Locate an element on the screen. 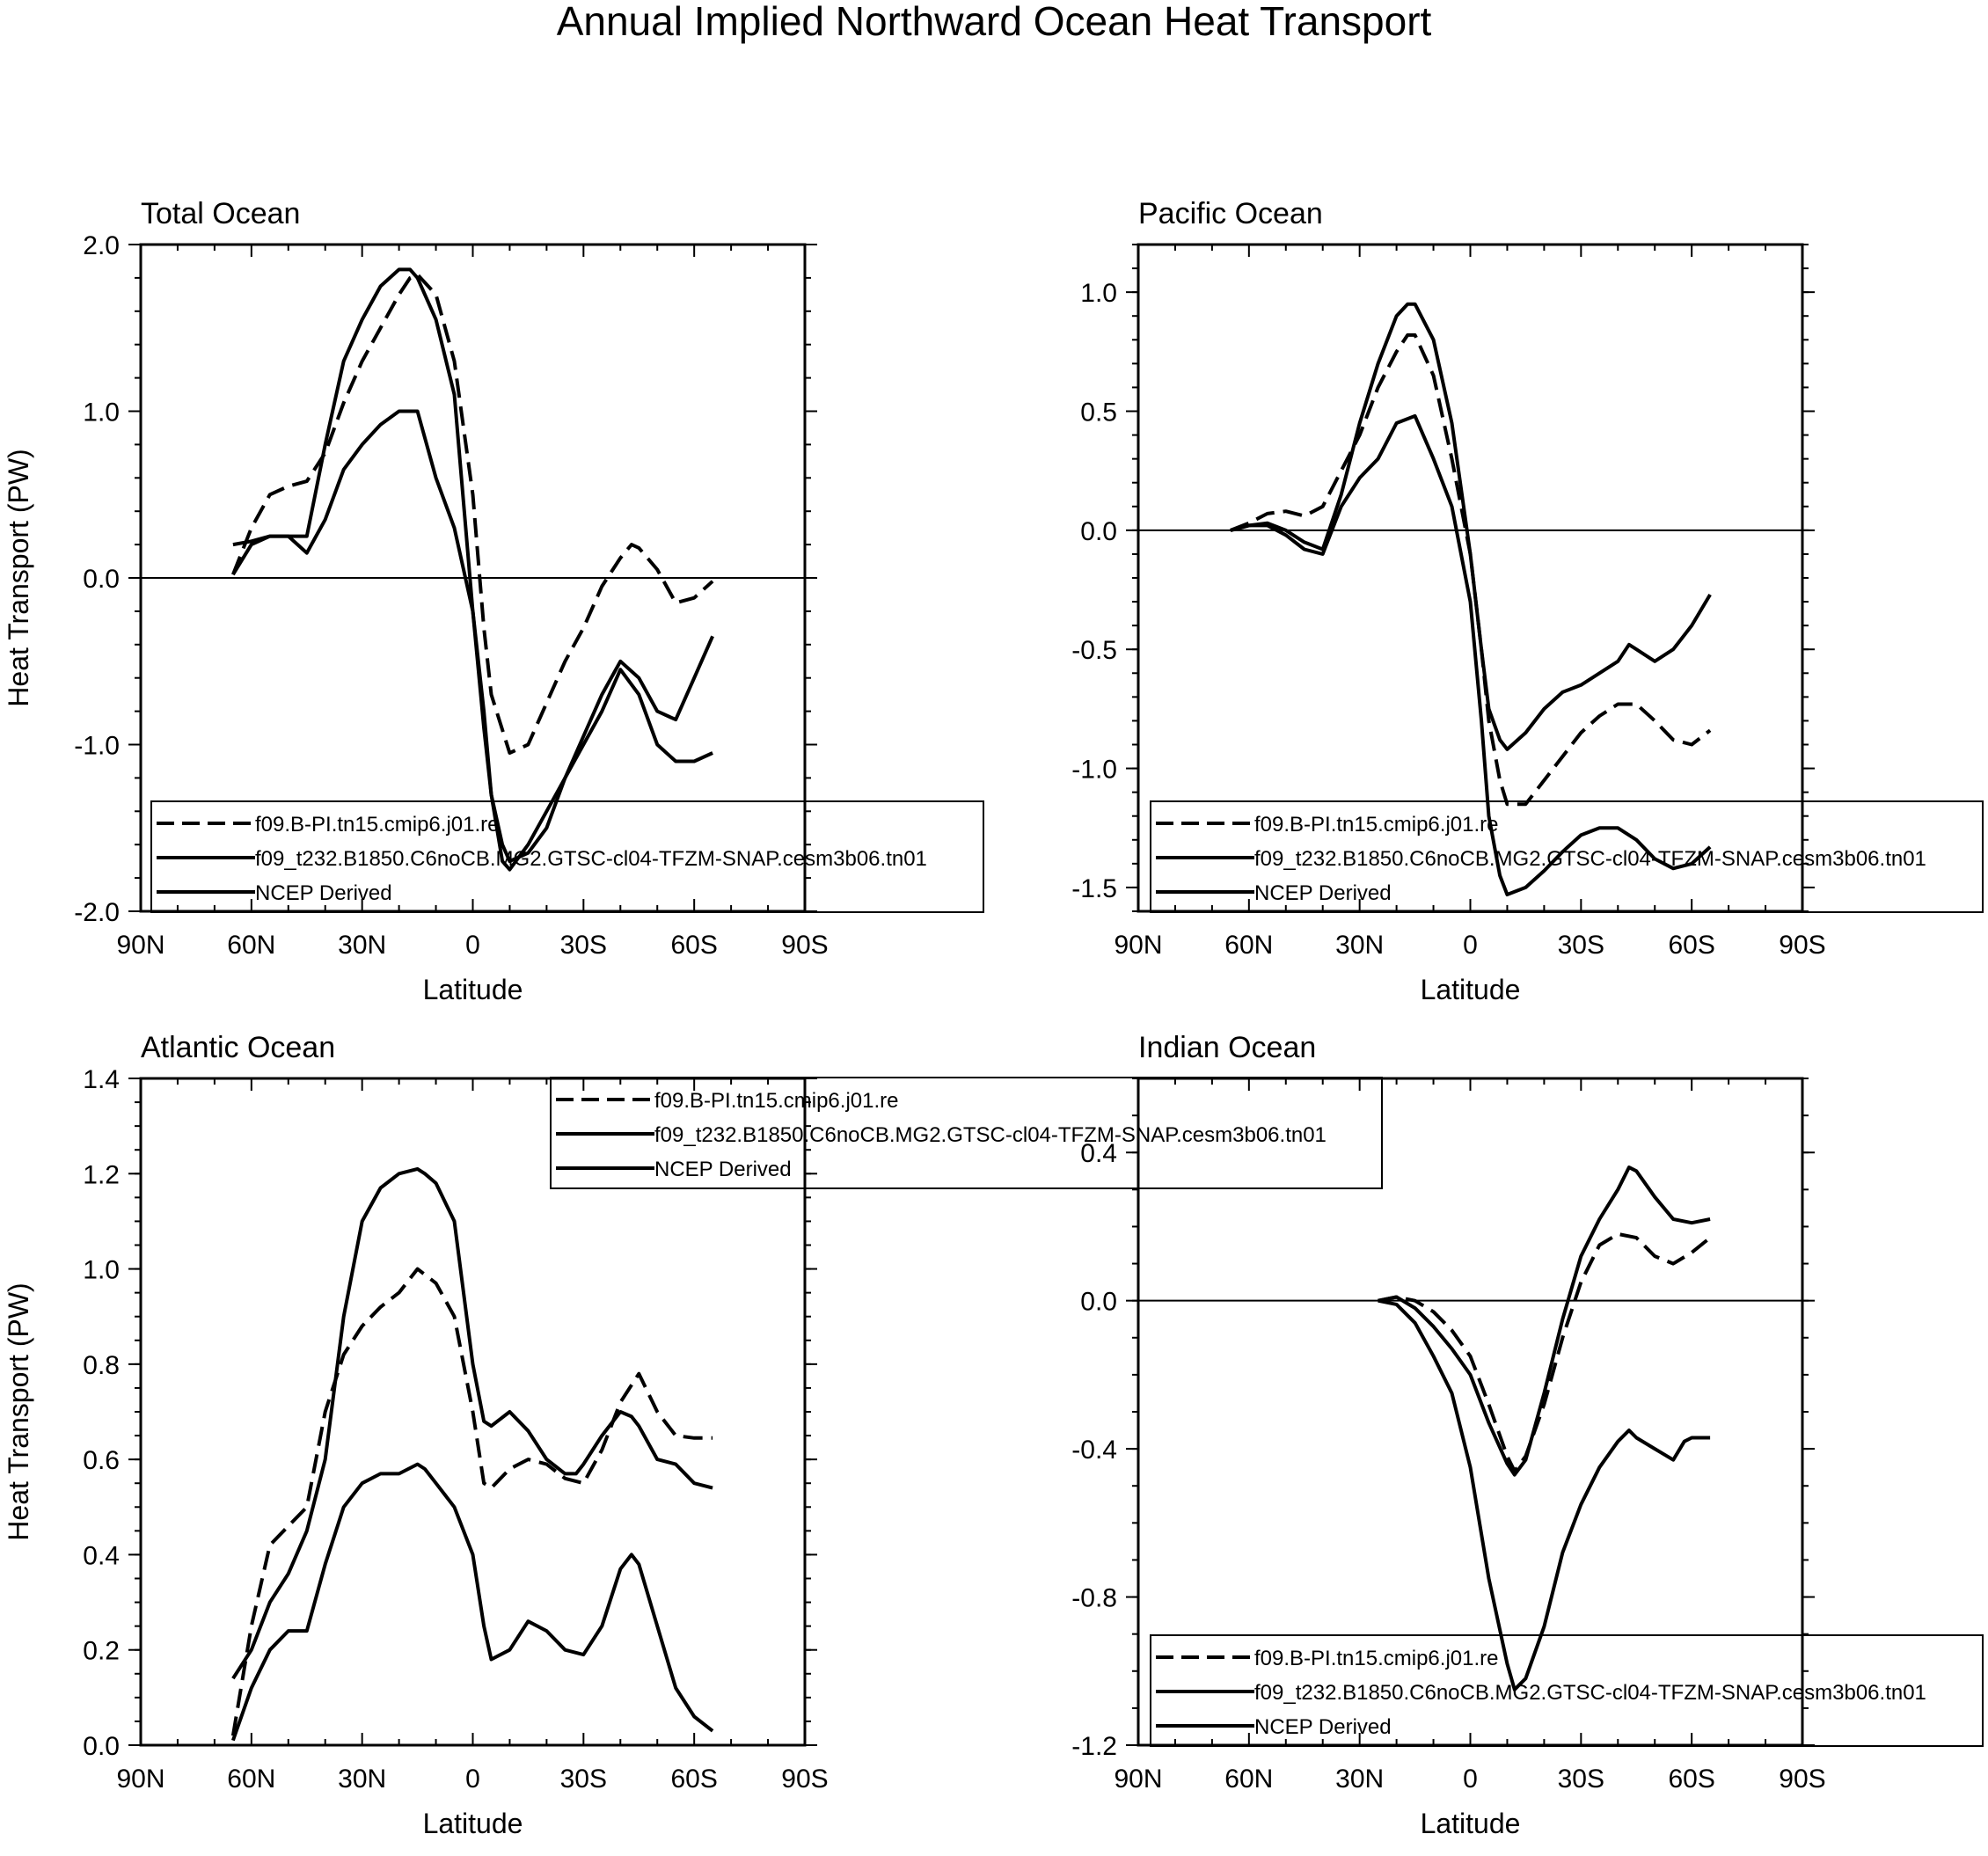 This screenshot has height=1856, width=1988. total-y-tick-label: -2.0 is located at coordinates (97, 912).